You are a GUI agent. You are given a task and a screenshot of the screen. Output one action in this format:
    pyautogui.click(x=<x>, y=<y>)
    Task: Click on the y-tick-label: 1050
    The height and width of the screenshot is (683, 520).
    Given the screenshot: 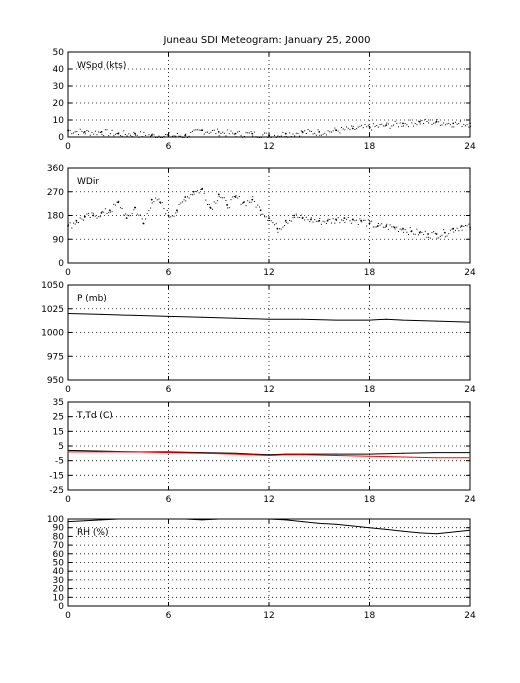 What is the action you would take?
    pyautogui.click(x=52, y=286)
    